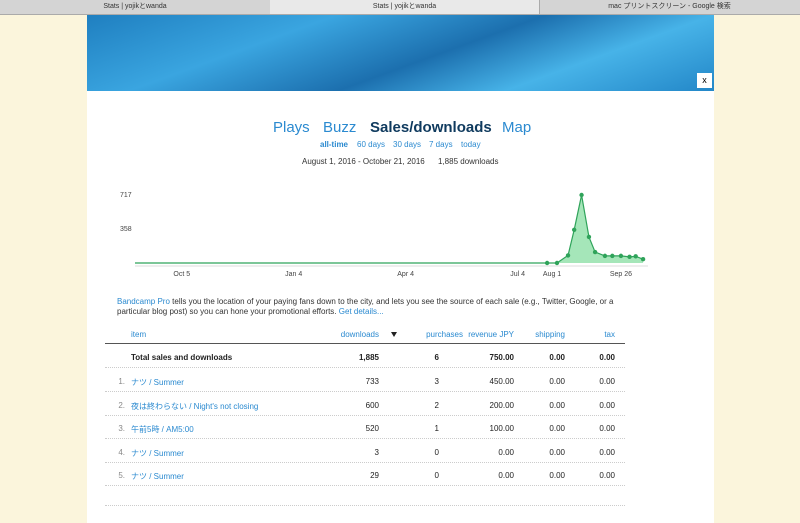 The height and width of the screenshot is (523, 800). What do you see at coordinates (121, 475) in the screenshot?
I see `row-number: 5.` at bounding box center [121, 475].